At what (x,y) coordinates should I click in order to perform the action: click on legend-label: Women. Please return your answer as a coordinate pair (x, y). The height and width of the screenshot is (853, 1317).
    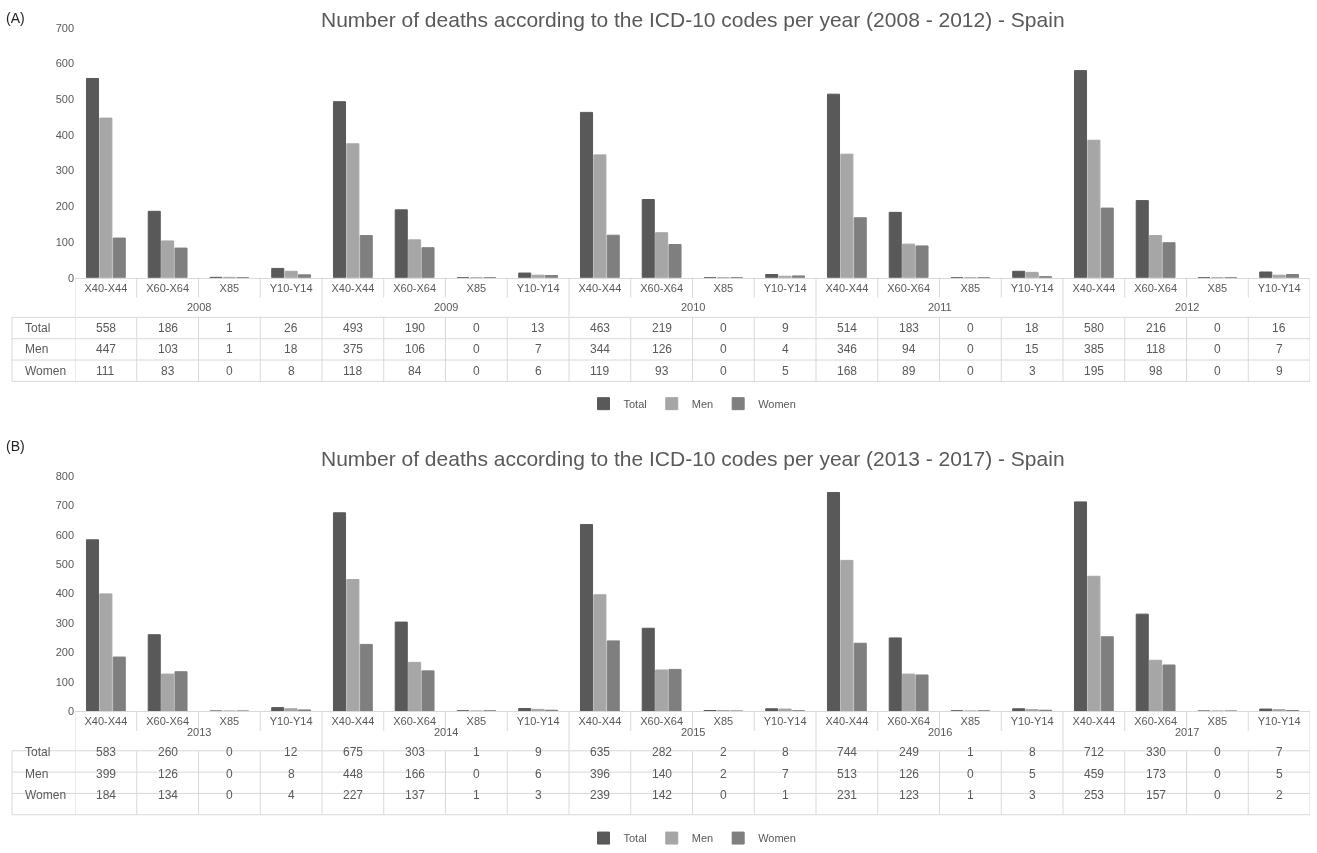
    Looking at the image, I should click on (777, 838).